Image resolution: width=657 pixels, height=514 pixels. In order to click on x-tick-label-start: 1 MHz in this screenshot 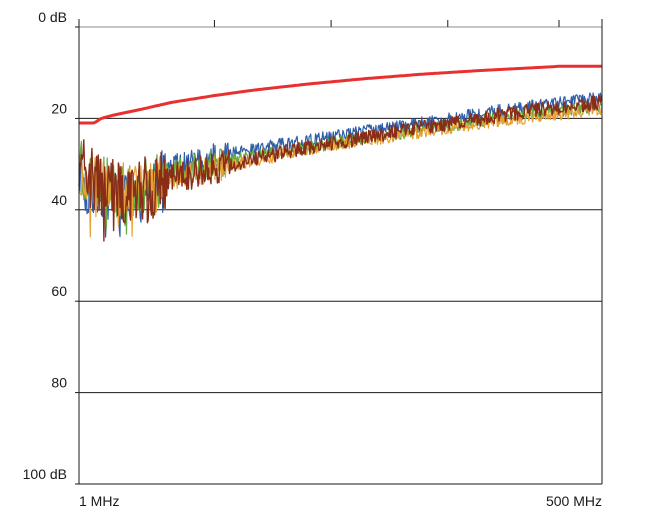, I will do `click(99, 501)`.